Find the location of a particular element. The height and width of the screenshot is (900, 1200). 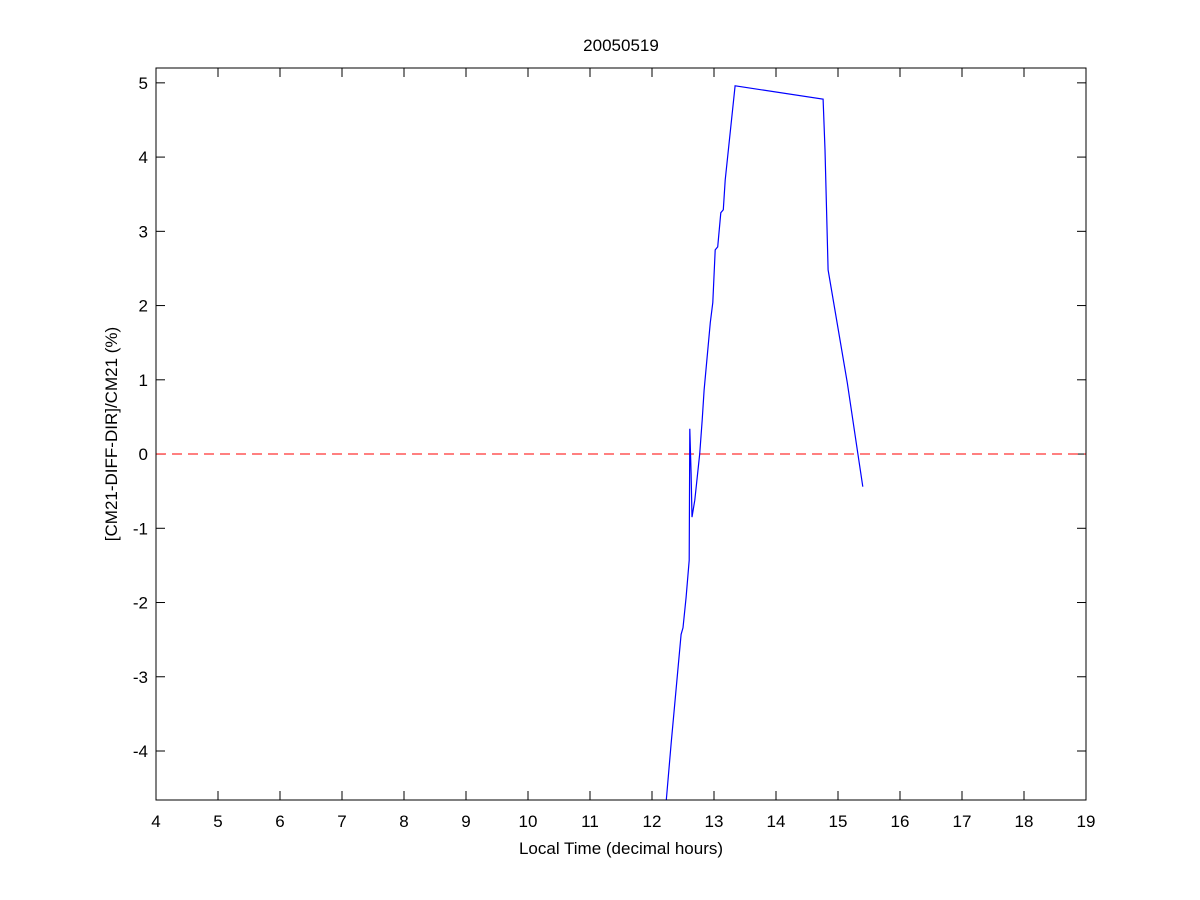

y-tick-label: 2 is located at coordinates (143, 306).